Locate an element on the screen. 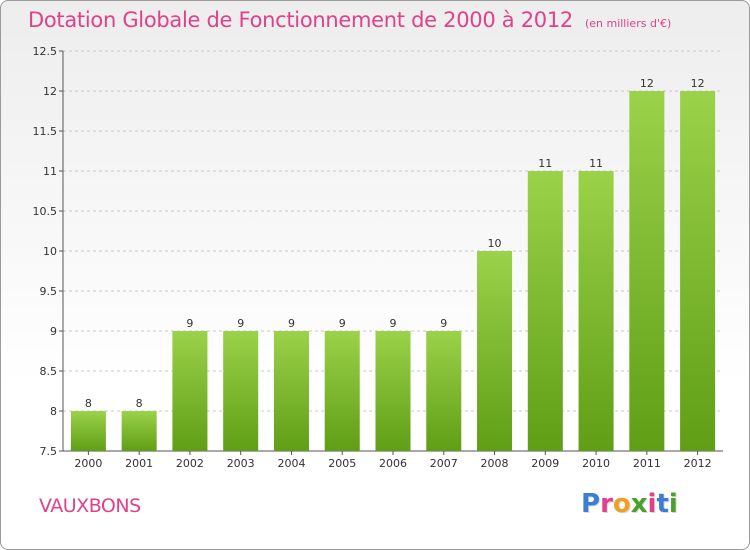 This screenshot has height=550, width=750. y-tick-label: 10.5 is located at coordinates (45, 211).